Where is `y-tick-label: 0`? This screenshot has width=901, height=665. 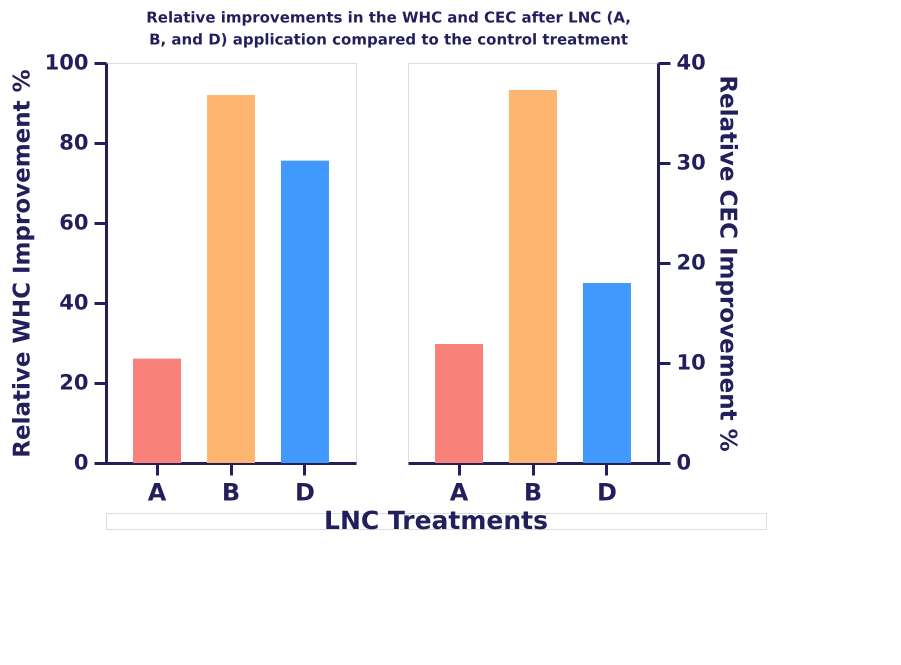 y-tick-label: 0 is located at coordinates (81, 462).